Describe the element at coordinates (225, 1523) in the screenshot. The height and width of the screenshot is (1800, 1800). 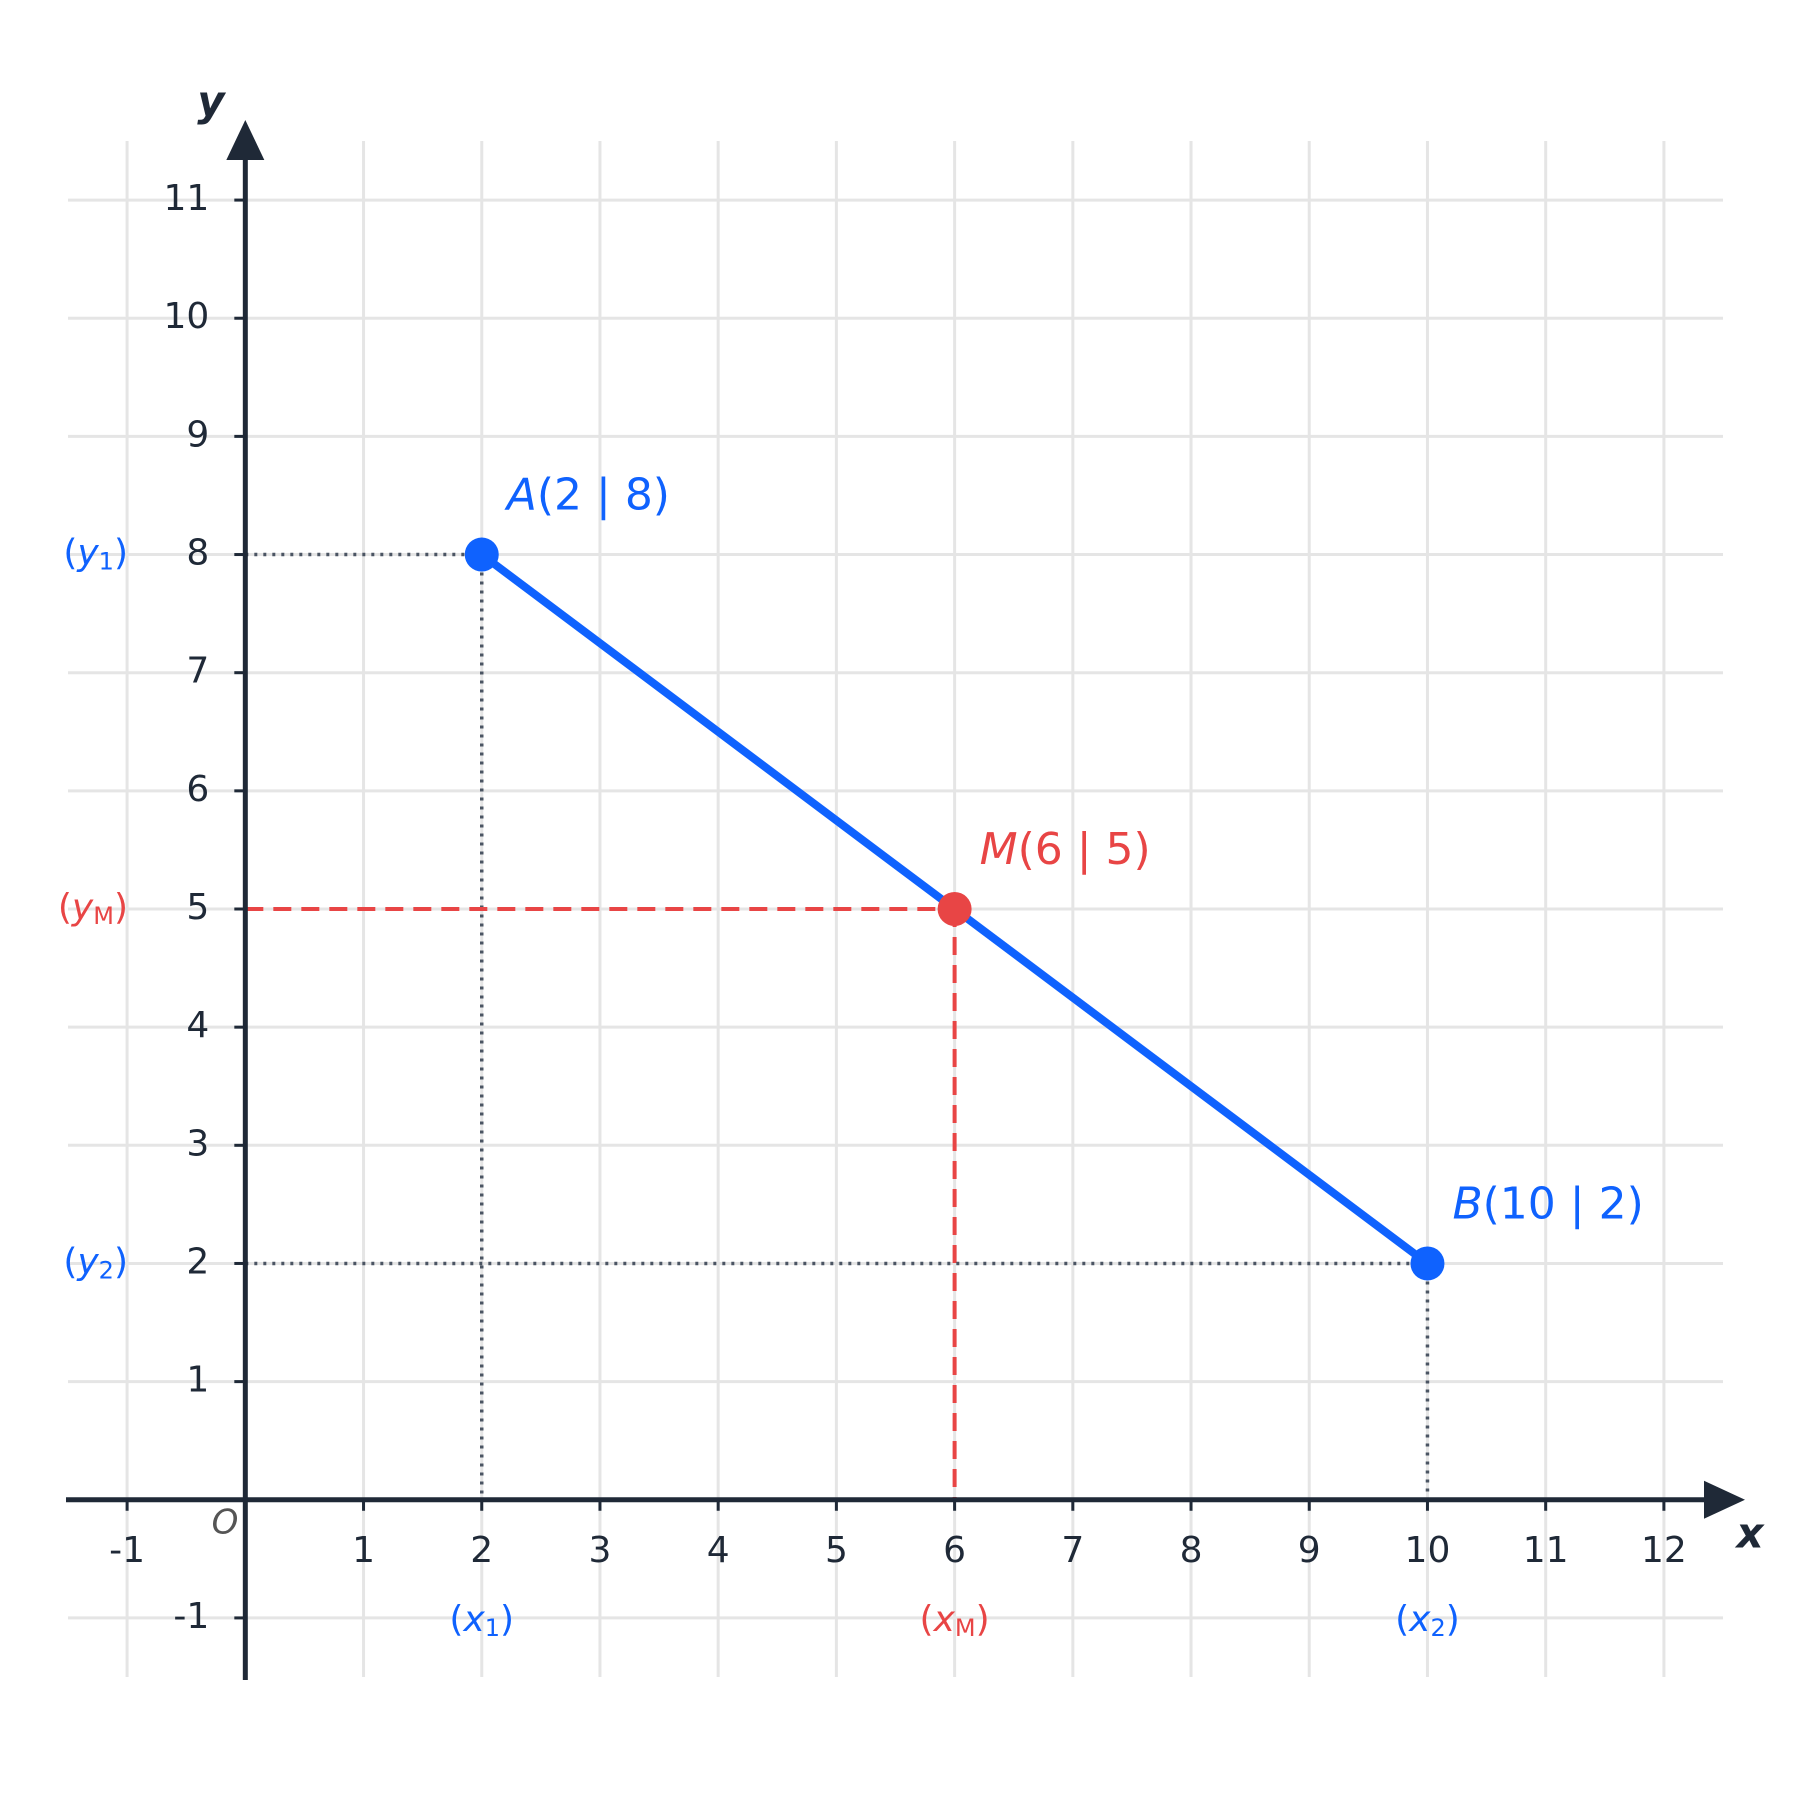
I see `origin-label: O` at that location.